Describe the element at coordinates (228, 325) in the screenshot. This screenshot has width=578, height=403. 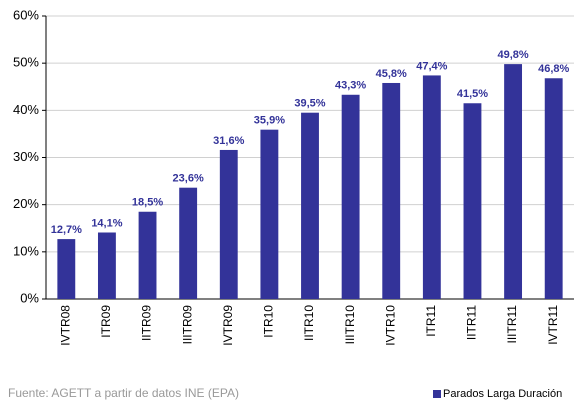
I see `x-tick-label: IVTR09` at that location.